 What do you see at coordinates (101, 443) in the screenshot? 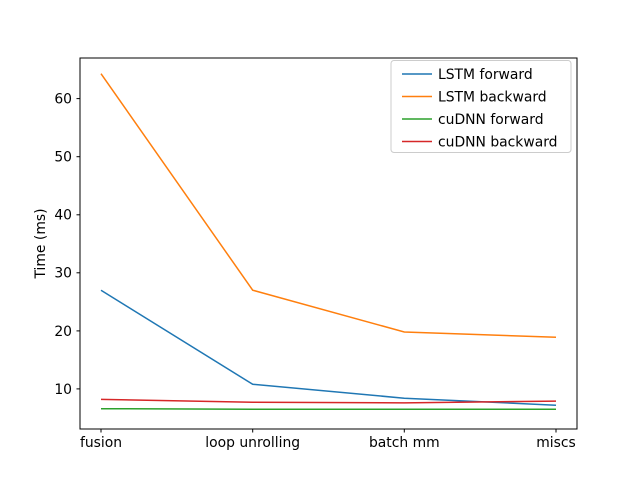
I see `x-tick-label: fusion` at bounding box center [101, 443].